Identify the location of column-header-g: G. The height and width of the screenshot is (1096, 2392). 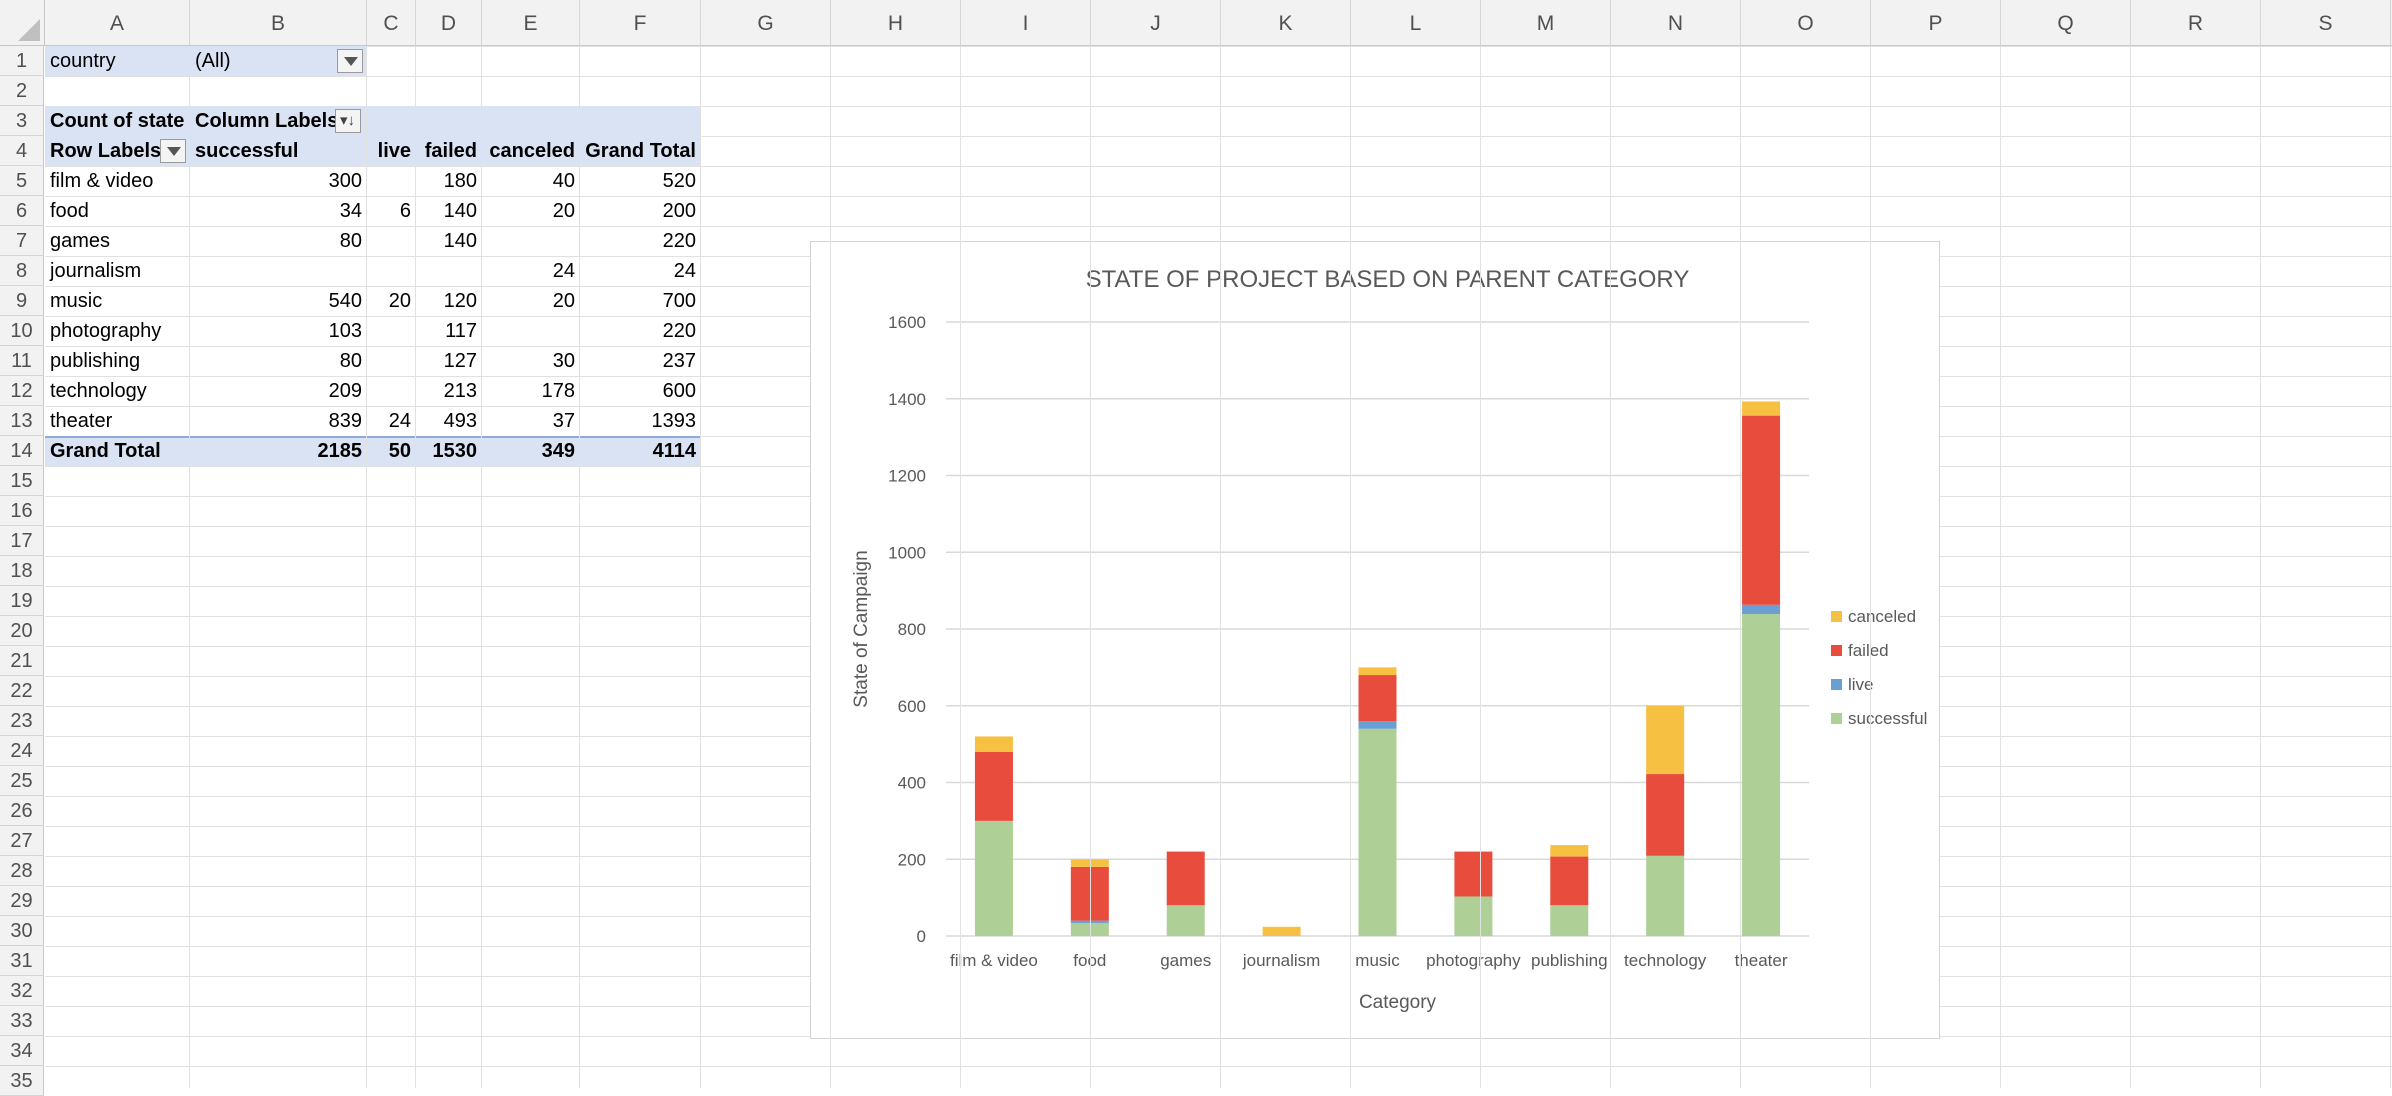
(766, 22).